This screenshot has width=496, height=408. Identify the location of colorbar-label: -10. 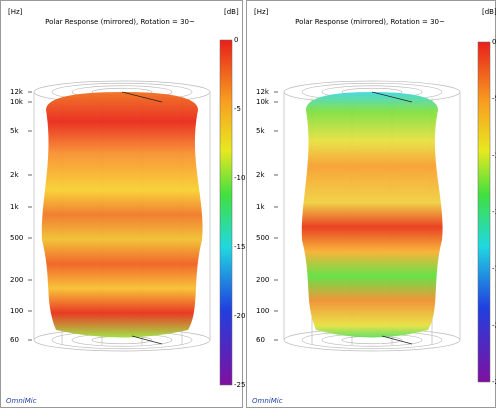
(239, 178).